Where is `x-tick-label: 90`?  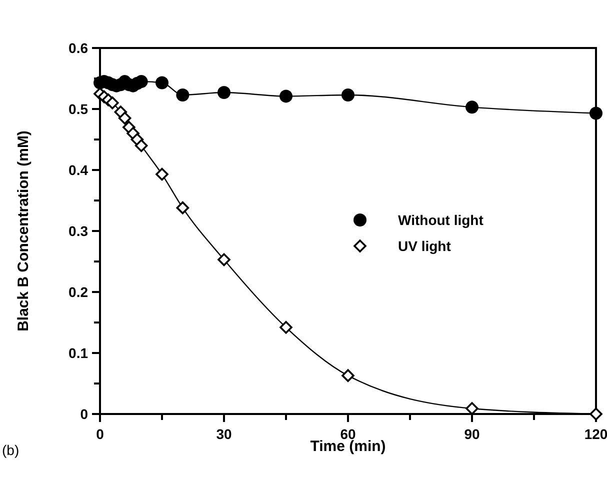 x-tick-label: 90 is located at coordinates (472, 434).